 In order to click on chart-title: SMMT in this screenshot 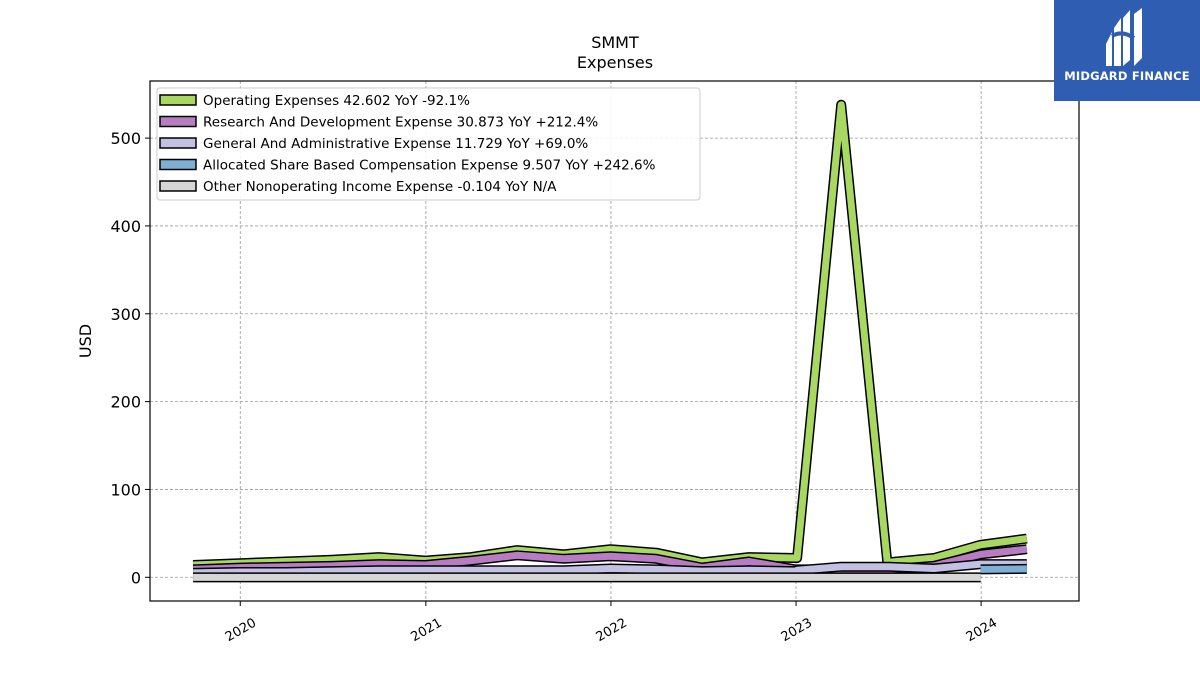, I will do `click(615, 42)`.